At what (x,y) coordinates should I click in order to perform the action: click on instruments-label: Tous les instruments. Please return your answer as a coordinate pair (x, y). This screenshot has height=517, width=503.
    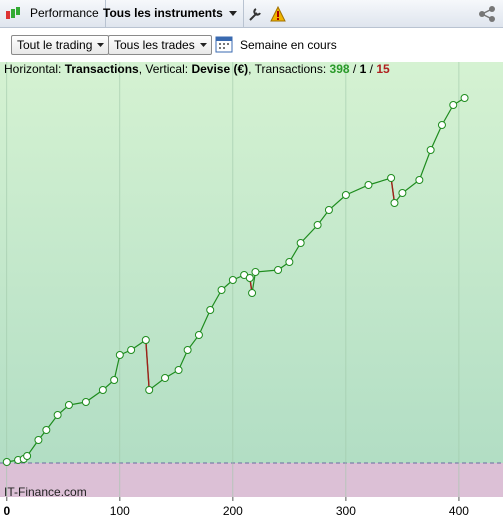
    Looking at the image, I should click on (163, 13).